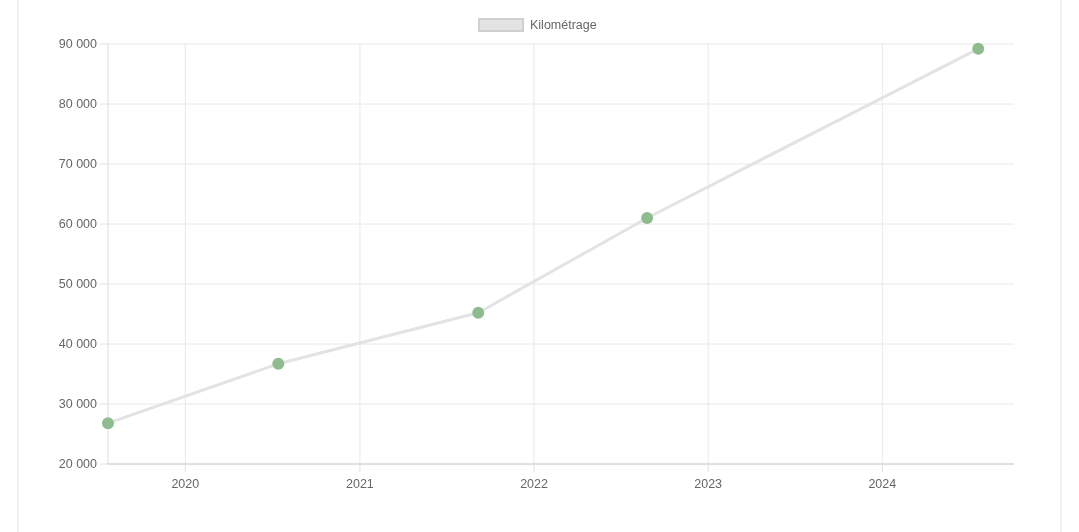 The height and width of the screenshot is (532, 1079). What do you see at coordinates (78, 224) in the screenshot?
I see `y-tick-label: 60 000` at bounding box center [78, 224].